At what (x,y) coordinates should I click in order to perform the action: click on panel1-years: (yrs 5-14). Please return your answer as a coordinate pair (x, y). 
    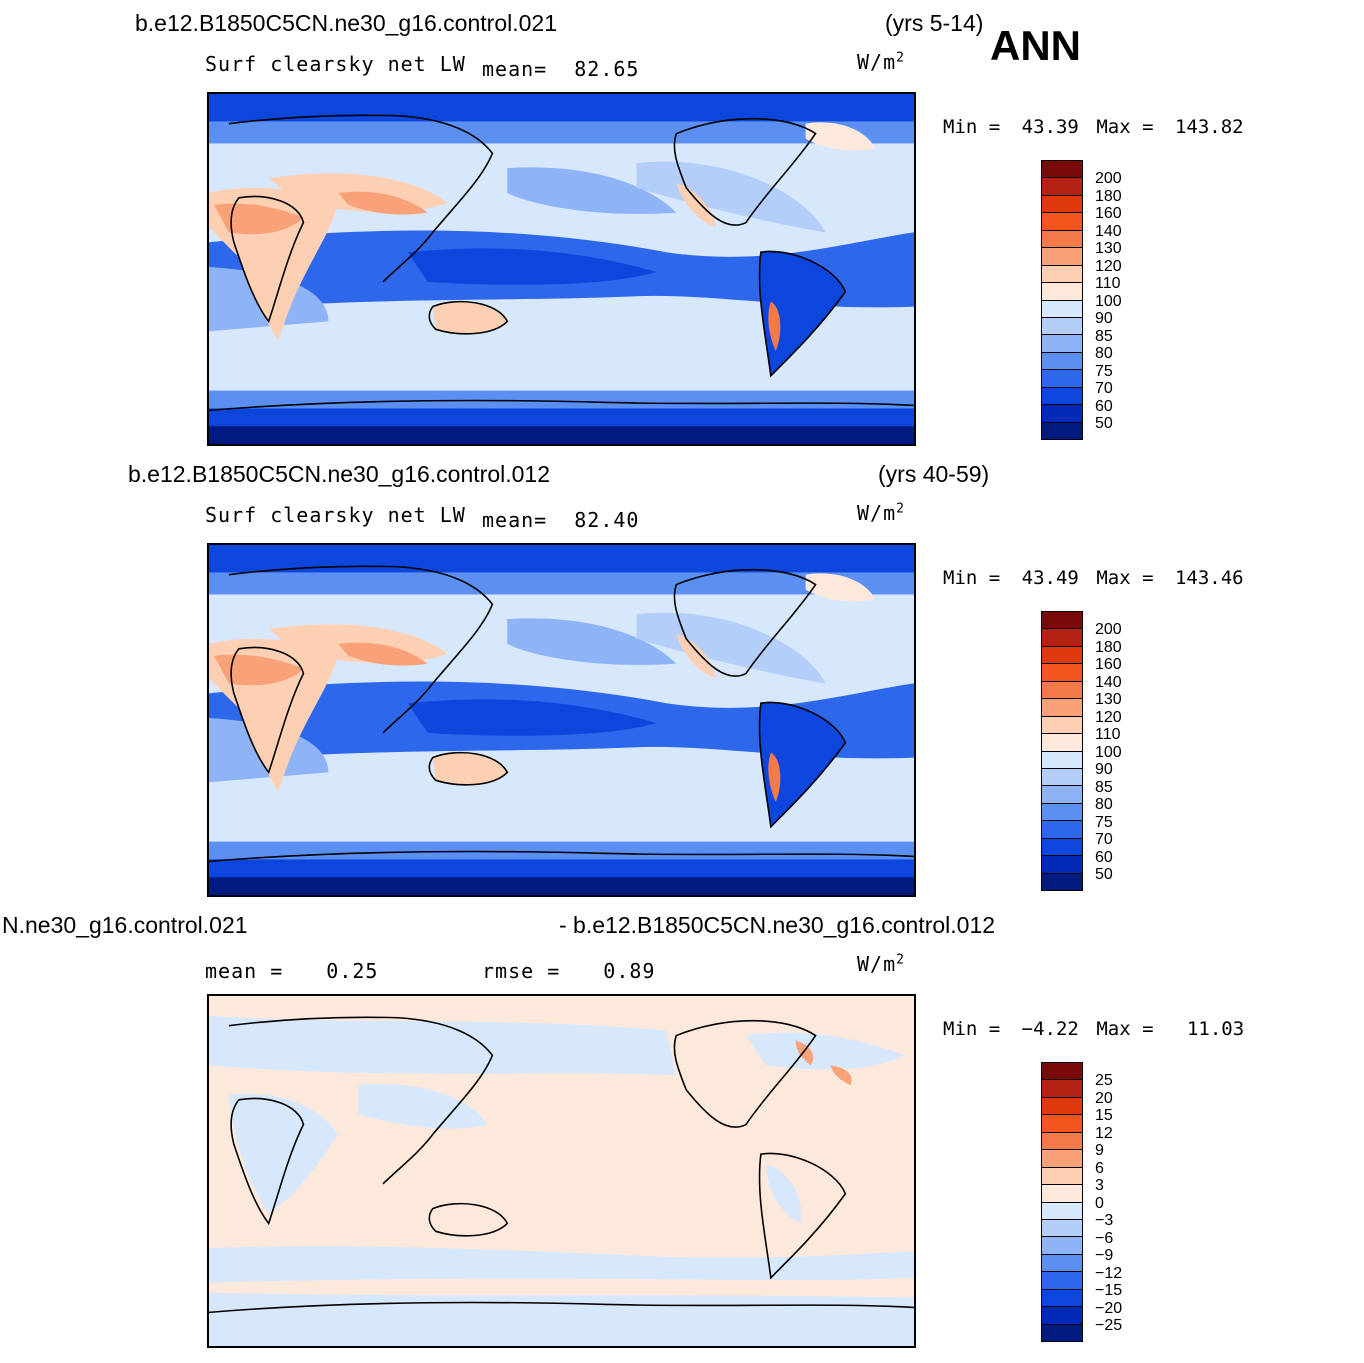
    Looking at the image, I should click on (934, 23).